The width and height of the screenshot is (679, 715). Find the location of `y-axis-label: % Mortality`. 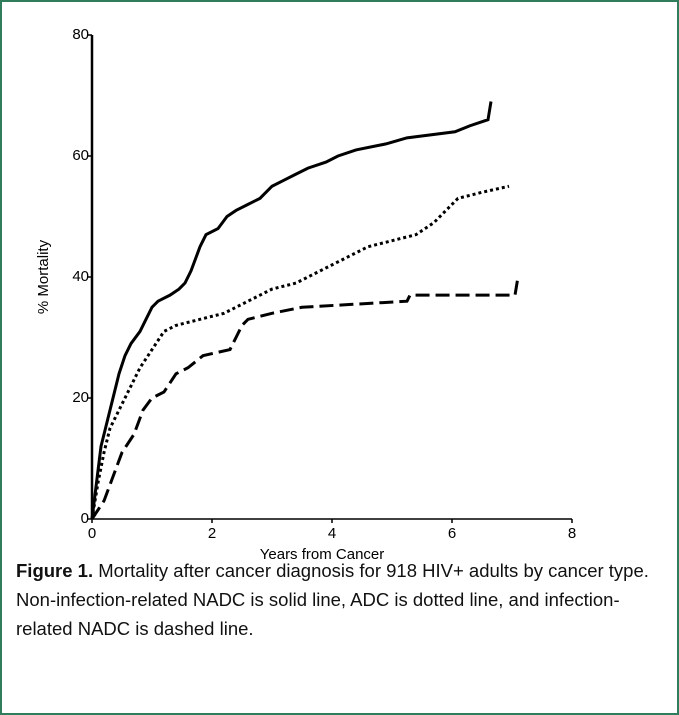

y-axis-label: % Mortality is located at coordinates (43, 276).